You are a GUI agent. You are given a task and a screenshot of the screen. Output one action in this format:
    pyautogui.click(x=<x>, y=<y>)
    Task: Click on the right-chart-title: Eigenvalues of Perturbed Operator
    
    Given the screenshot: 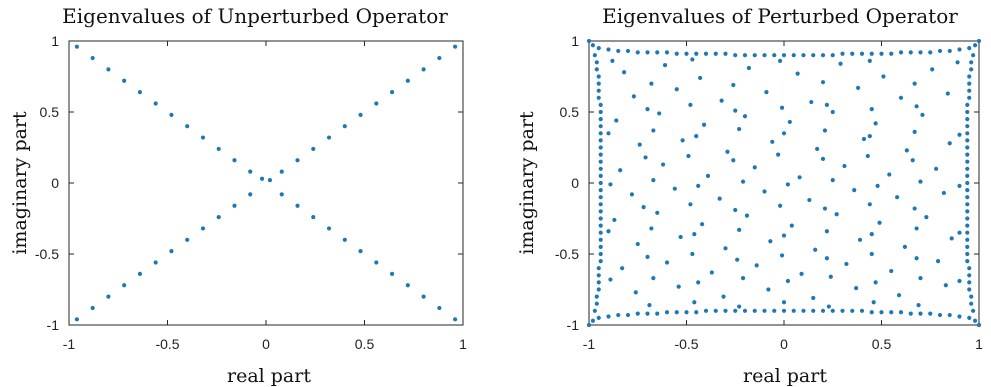 What is the action you would take?
    pyautogui.click(x=780, y=16)
    